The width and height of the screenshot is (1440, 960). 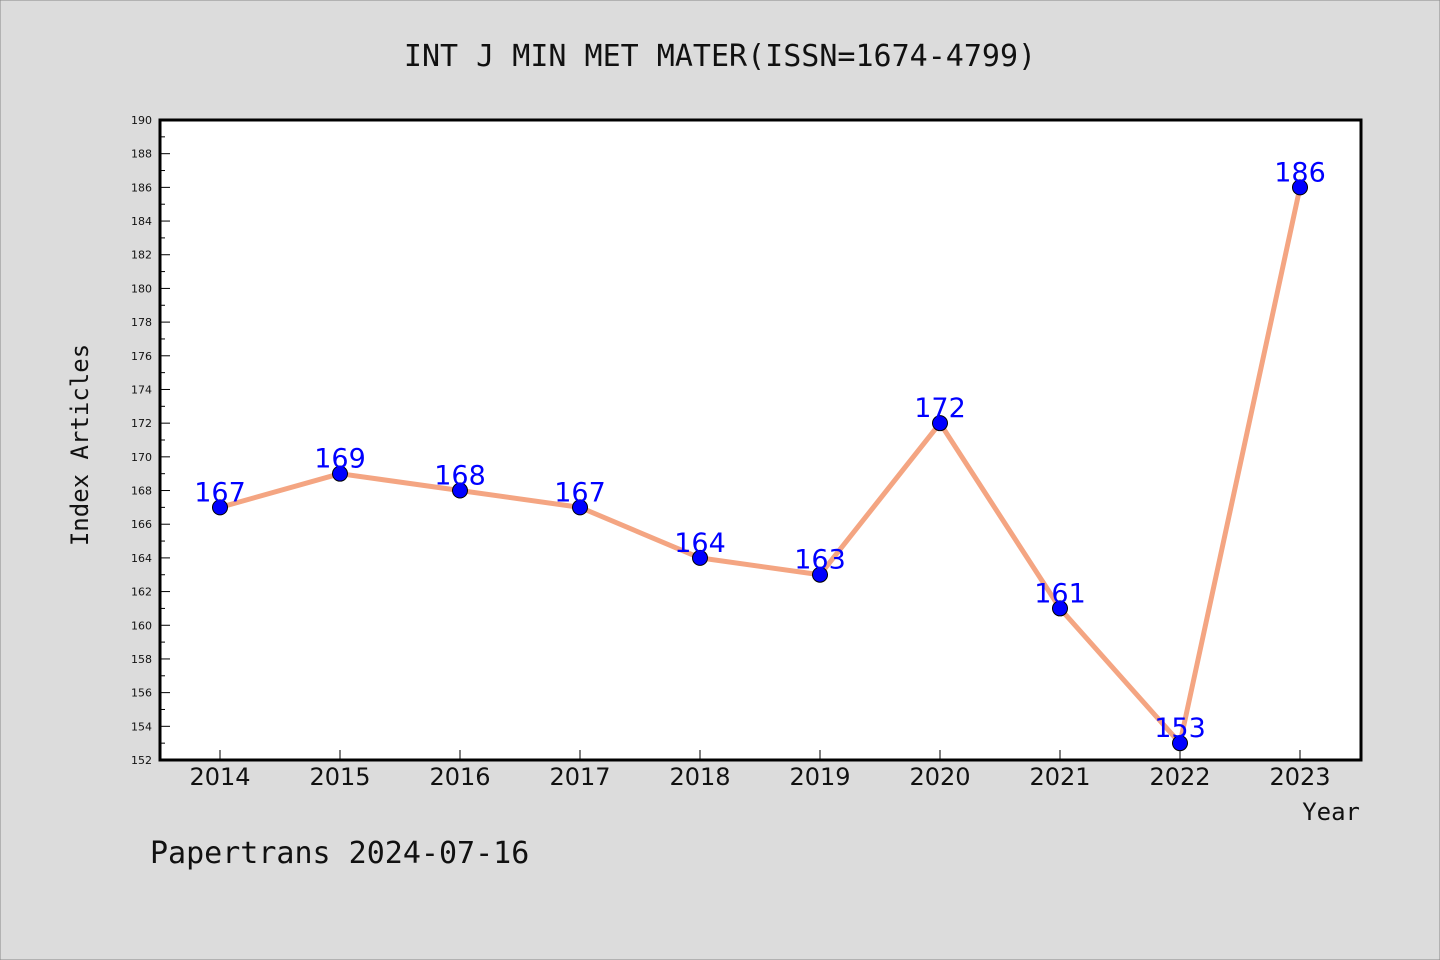 I want to click on x-tick-label: 2021, so click(x=1059, y=777).